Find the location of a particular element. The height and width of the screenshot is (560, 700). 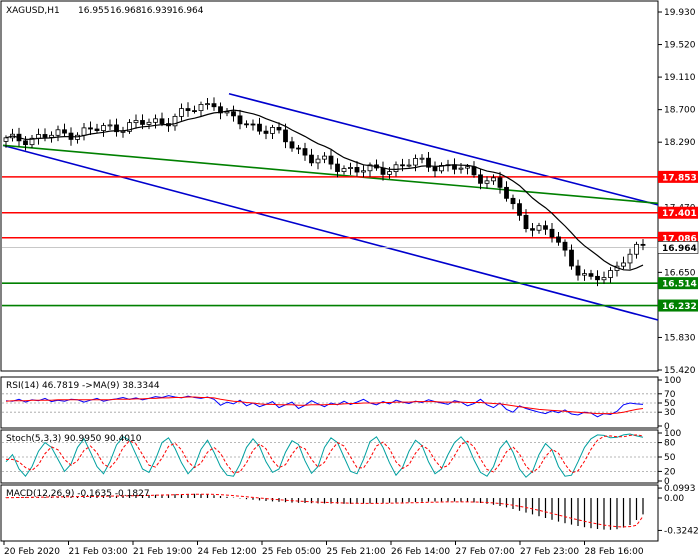

time-tick-label: 27 Feb 07:00 is located at coordinates (485, 552).